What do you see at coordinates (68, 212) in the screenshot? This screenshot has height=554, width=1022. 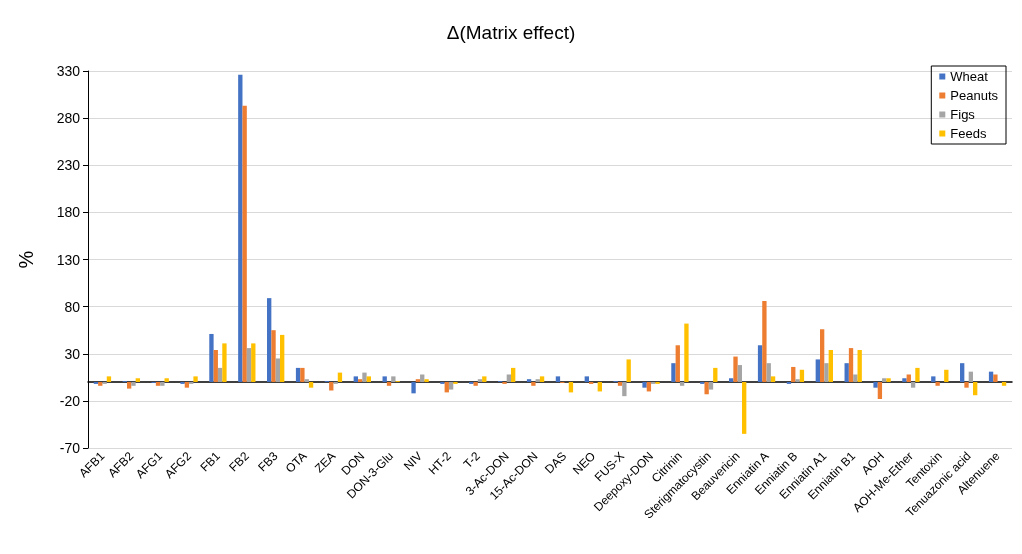 I see `y-tick-label: 180` at bounding box center [68, 212].